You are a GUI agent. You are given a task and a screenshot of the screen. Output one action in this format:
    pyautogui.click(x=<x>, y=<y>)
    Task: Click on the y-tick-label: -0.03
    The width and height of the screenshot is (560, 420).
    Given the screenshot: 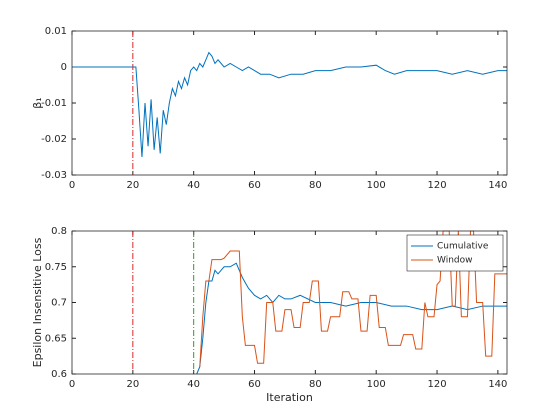 What is the action you would take?
    pyautogui.click(x=54, y=175)
    